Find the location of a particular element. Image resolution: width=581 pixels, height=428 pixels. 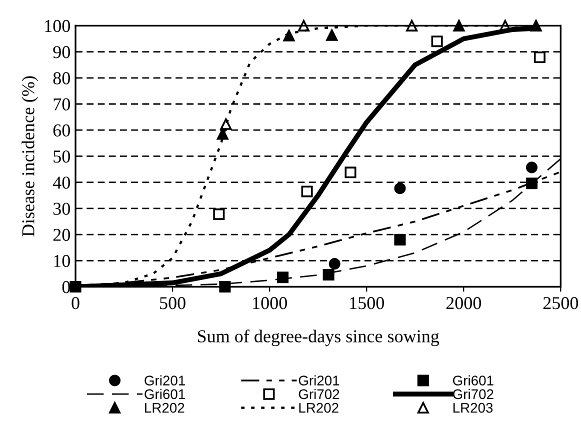

y-axis-title: Disease incidence (%) is located at coordinates (30, 156).